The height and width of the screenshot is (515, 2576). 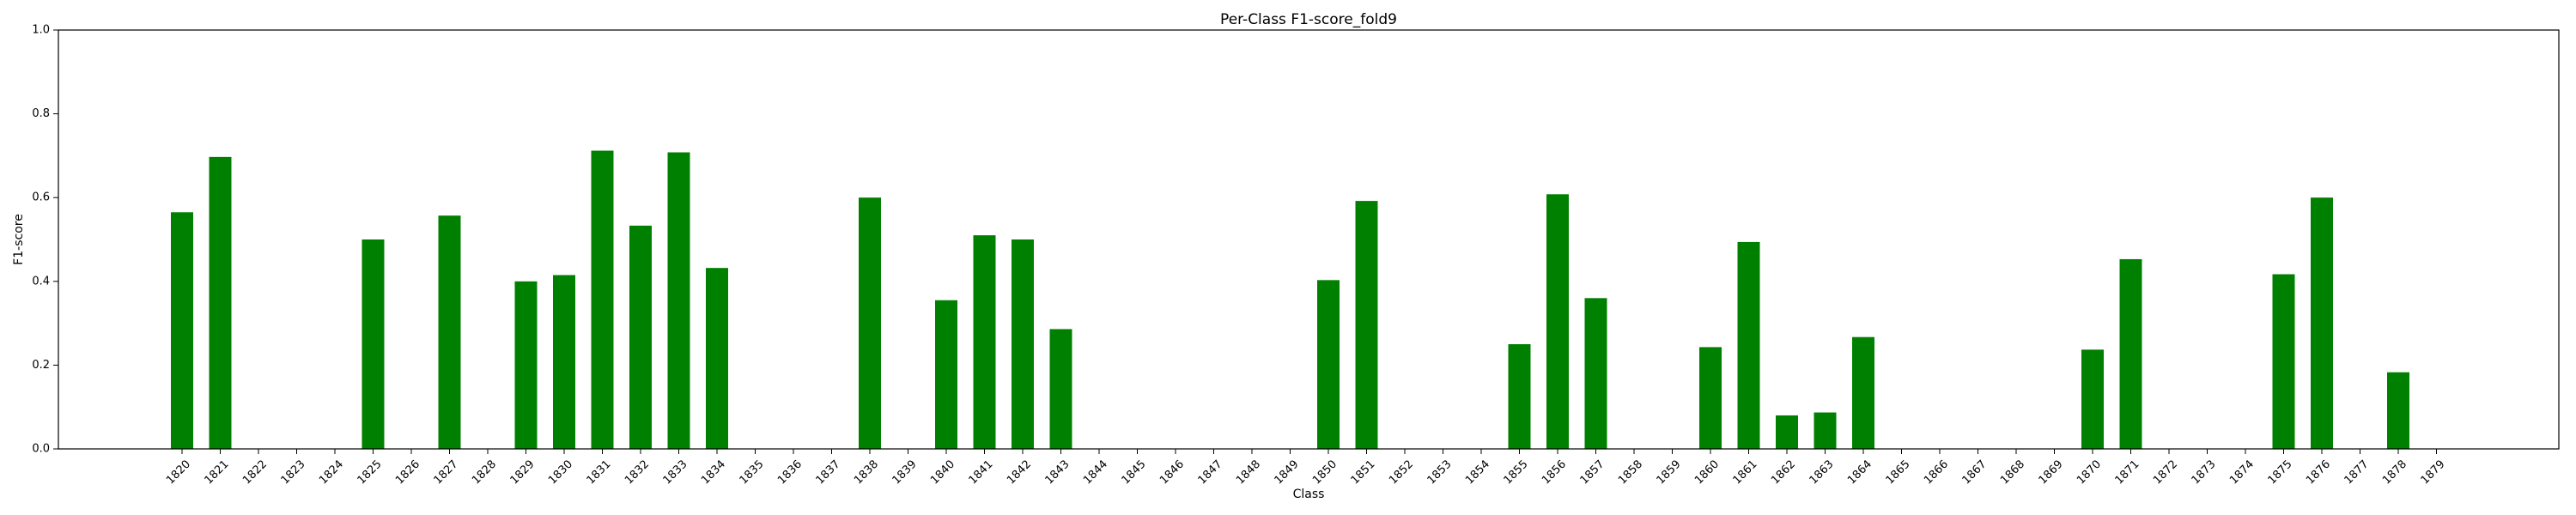 I want to click on x-tick-label-1829: 1829, so click(x=523, y=472).